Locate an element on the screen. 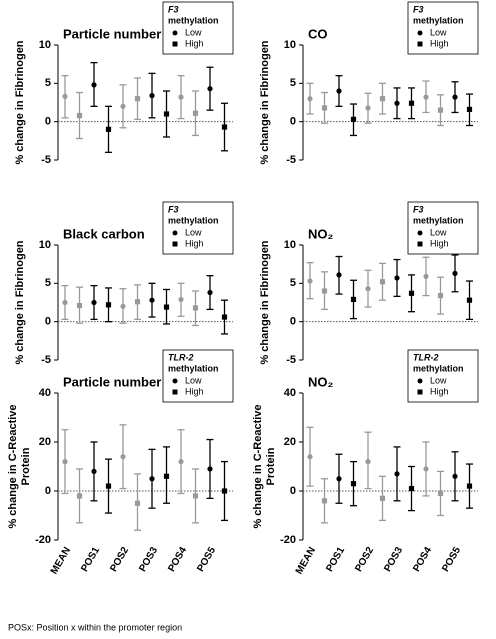  panel-title: Black carbon is located at coordinates (104, 233).